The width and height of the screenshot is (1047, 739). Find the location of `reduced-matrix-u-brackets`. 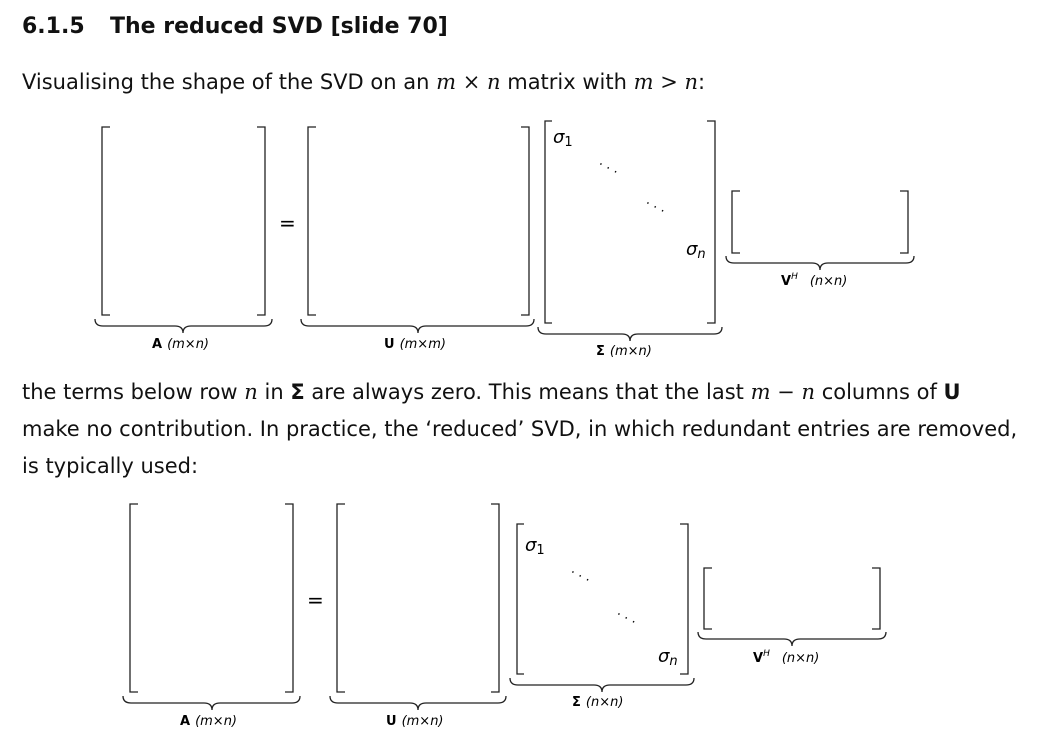

reduced-matrix-u-brackets is located at coordinates (418, 598).